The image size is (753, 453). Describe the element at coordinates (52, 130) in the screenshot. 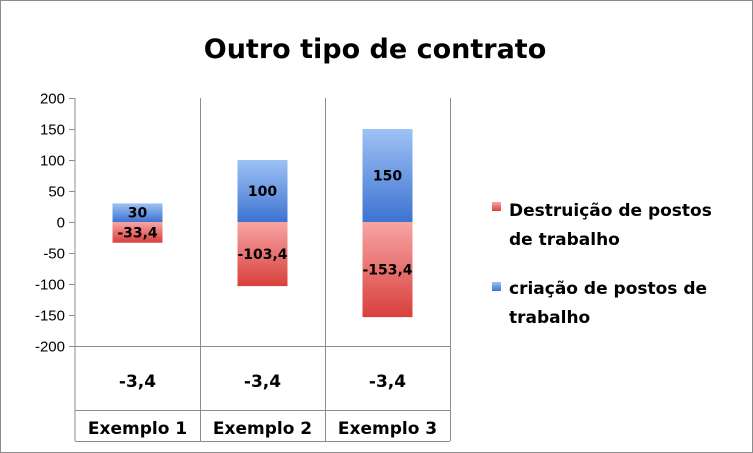

I see `y-tick-label: 150` at that location.